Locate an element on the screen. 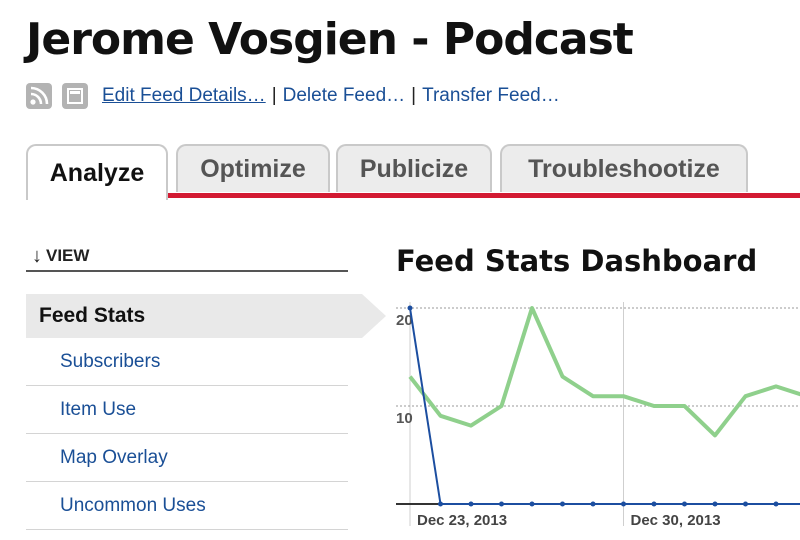  sidebar-item-label: Feed Stats is located at coordinates (92, 315).